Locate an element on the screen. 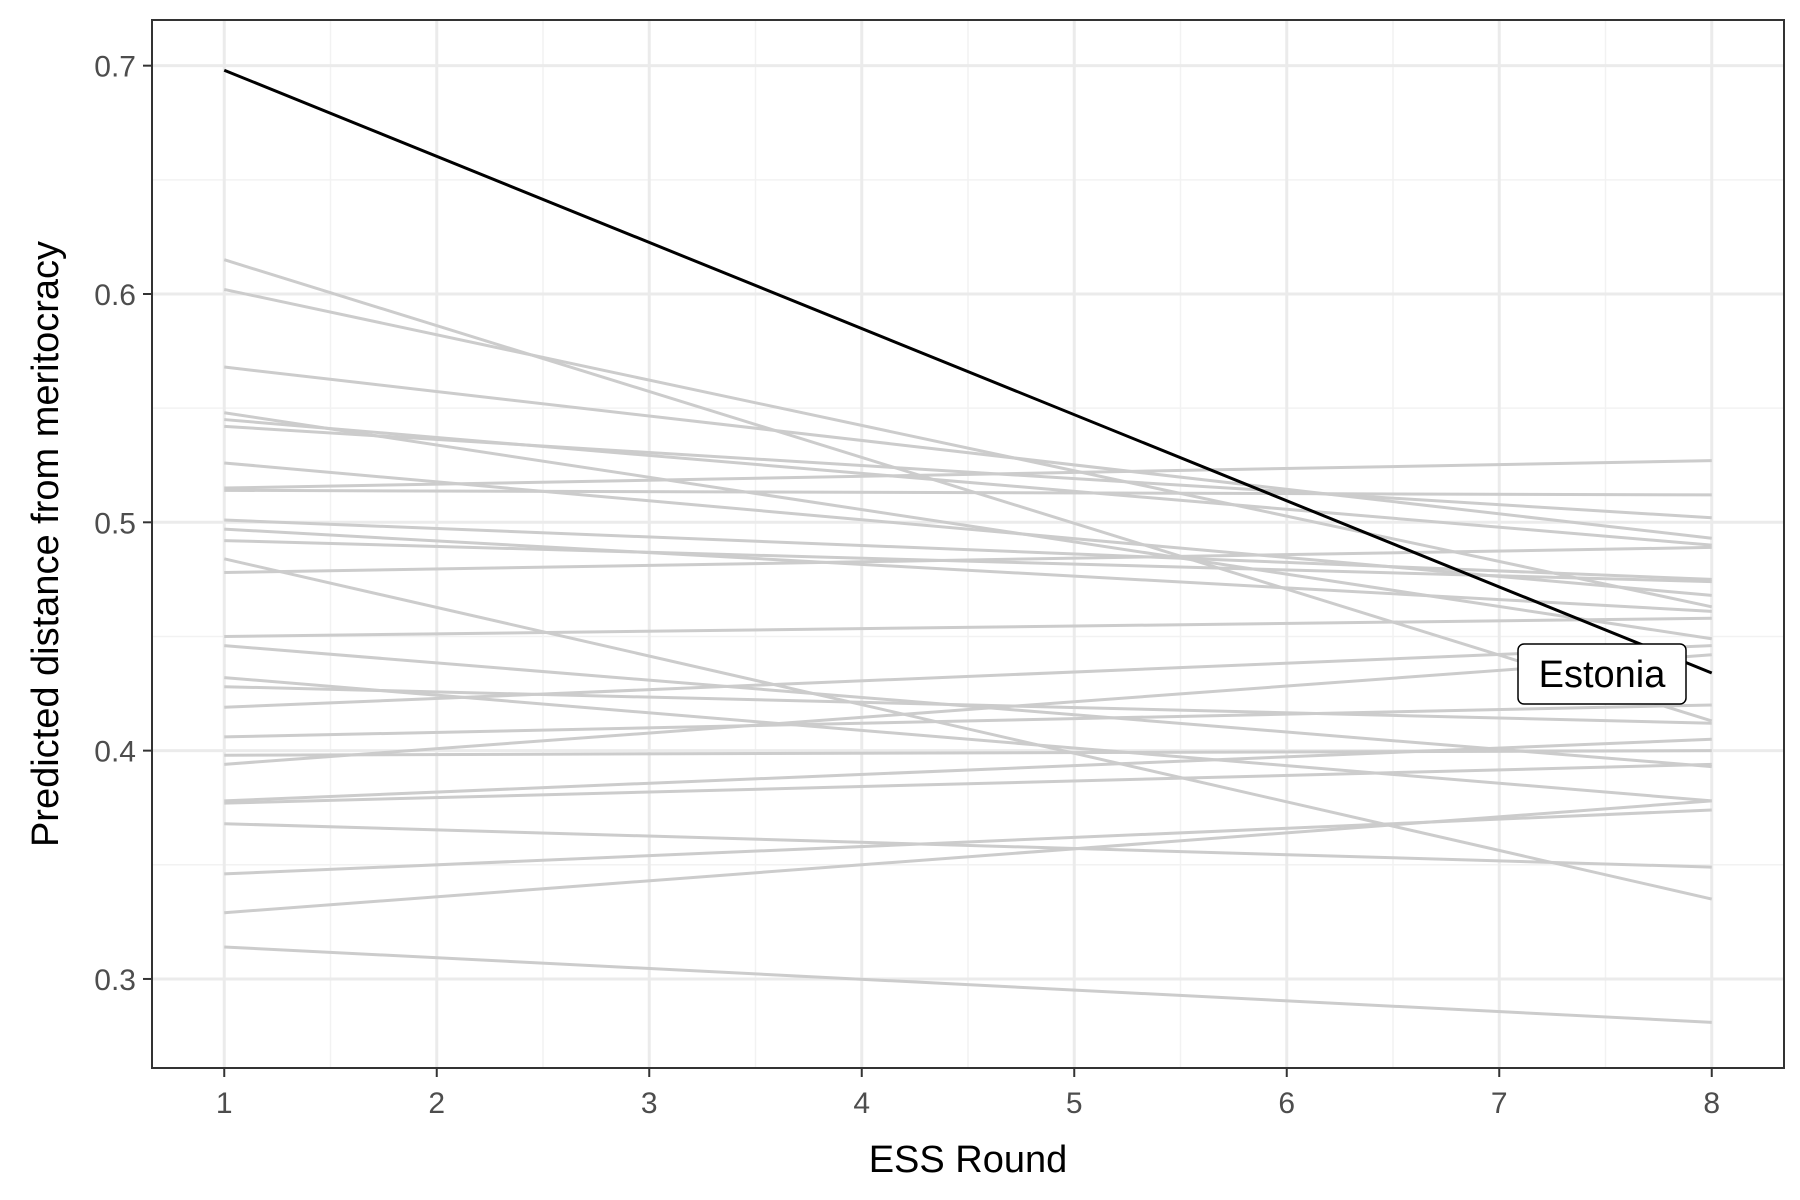  y-tick-label: 0.5 is located at coordinates (115, 523).